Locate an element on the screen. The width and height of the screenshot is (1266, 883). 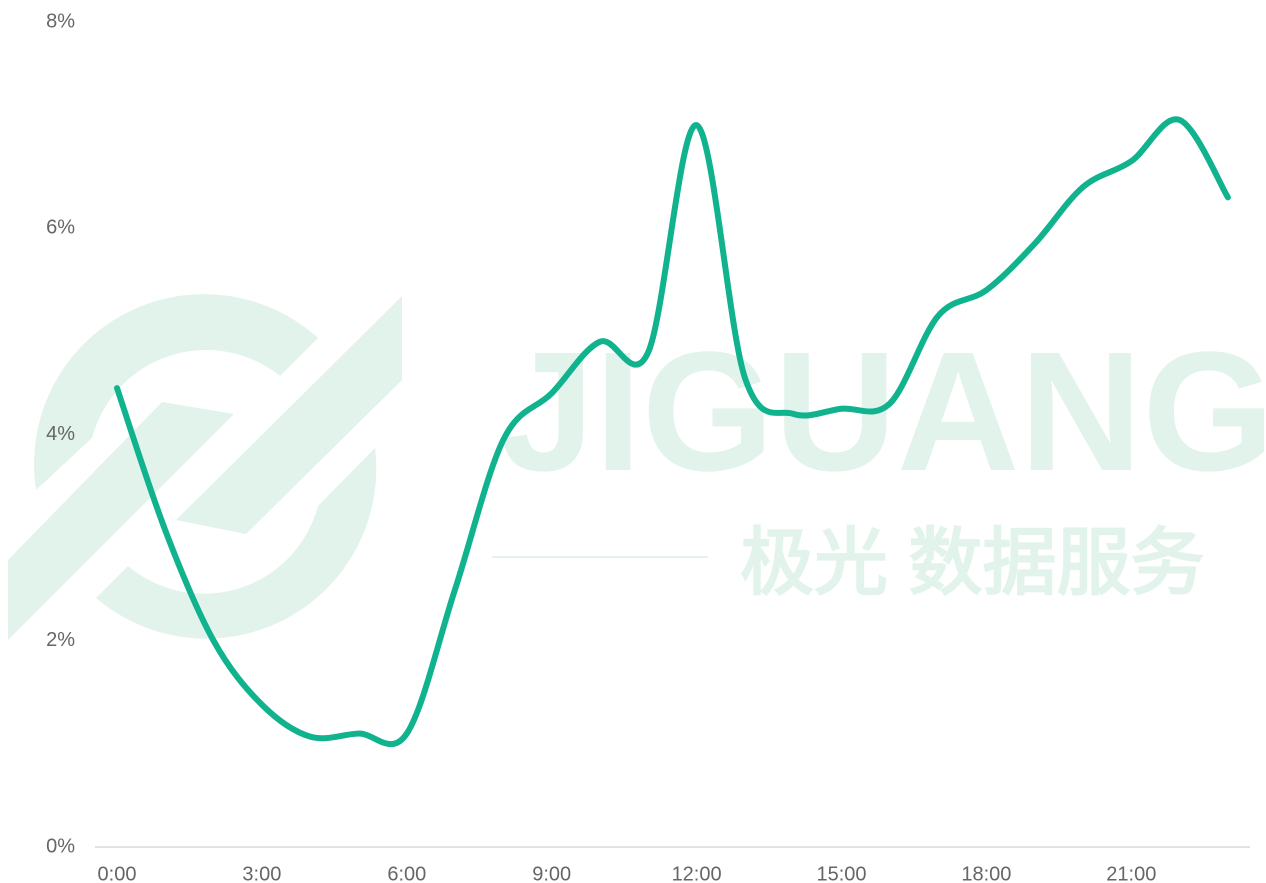
y-tick-label: 0% is located at coordinates (60, 846).